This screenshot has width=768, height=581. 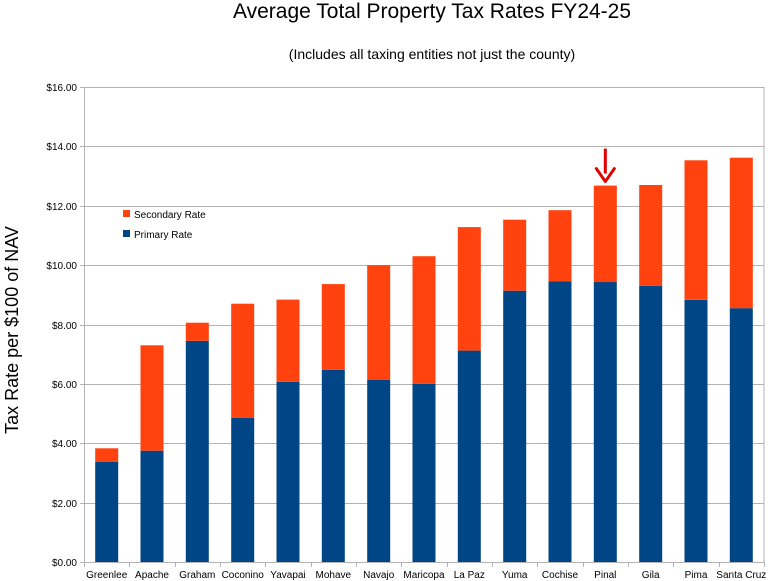 What do you see at coordinates (64, 326) in the screenshot?
I see `y-tick-label: $8.00` at bounding box center [64, 326].